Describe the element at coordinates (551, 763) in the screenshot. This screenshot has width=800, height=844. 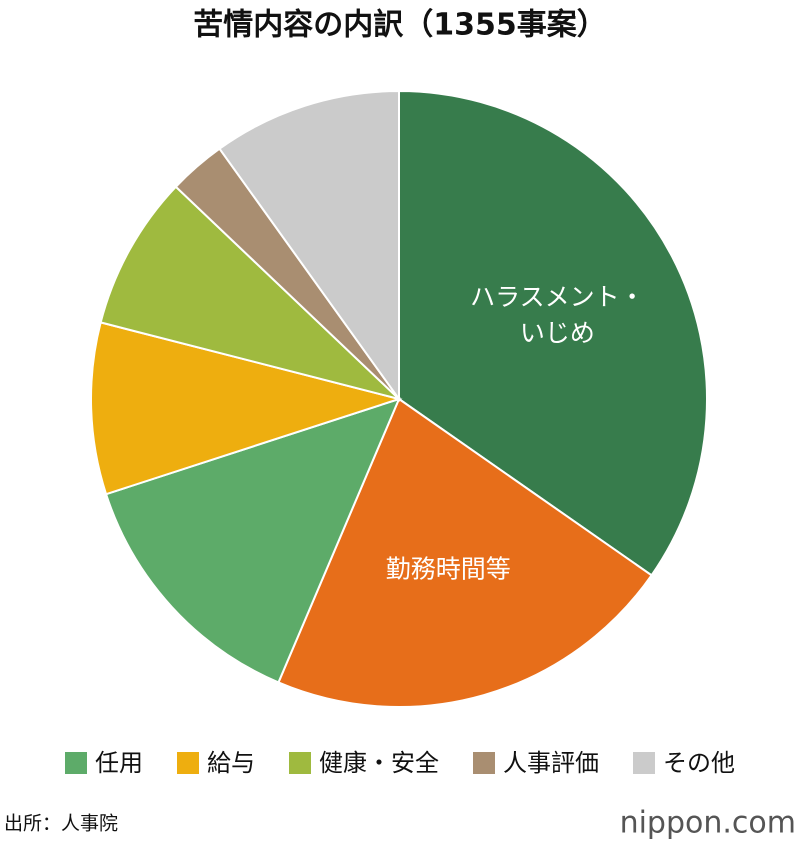
I see `legend-label: 人事評価` at that location.